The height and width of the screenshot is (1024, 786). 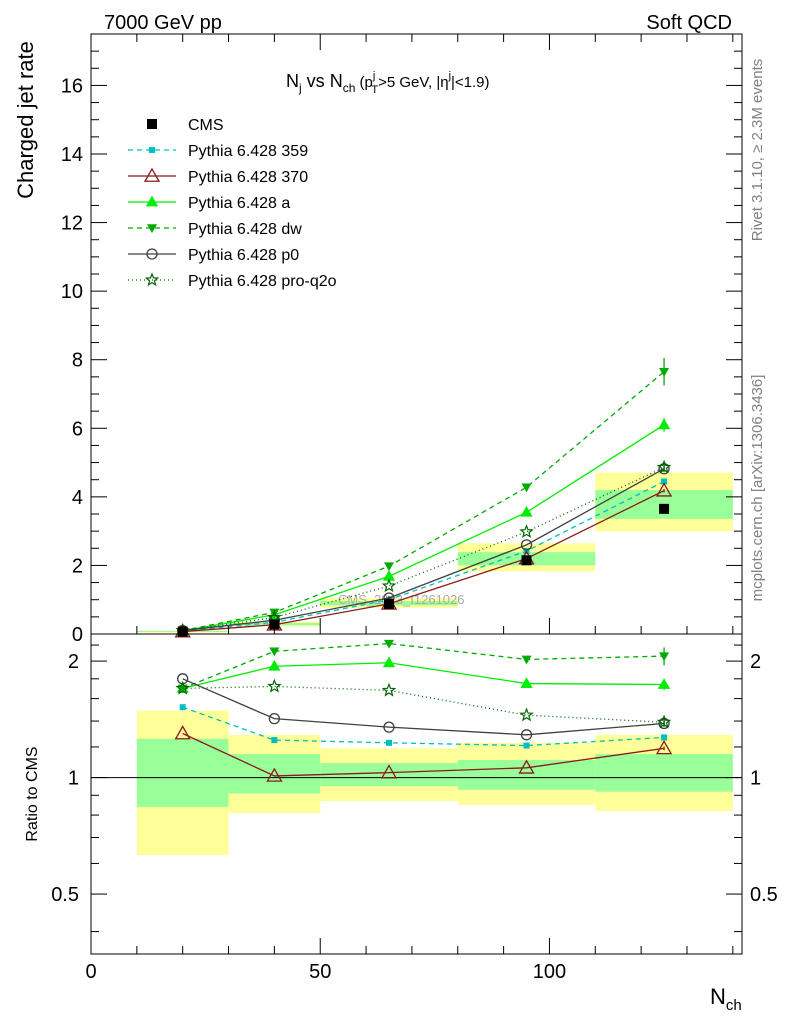 I want to click on process-label: Soft QCD, so click(x=689, y=23).